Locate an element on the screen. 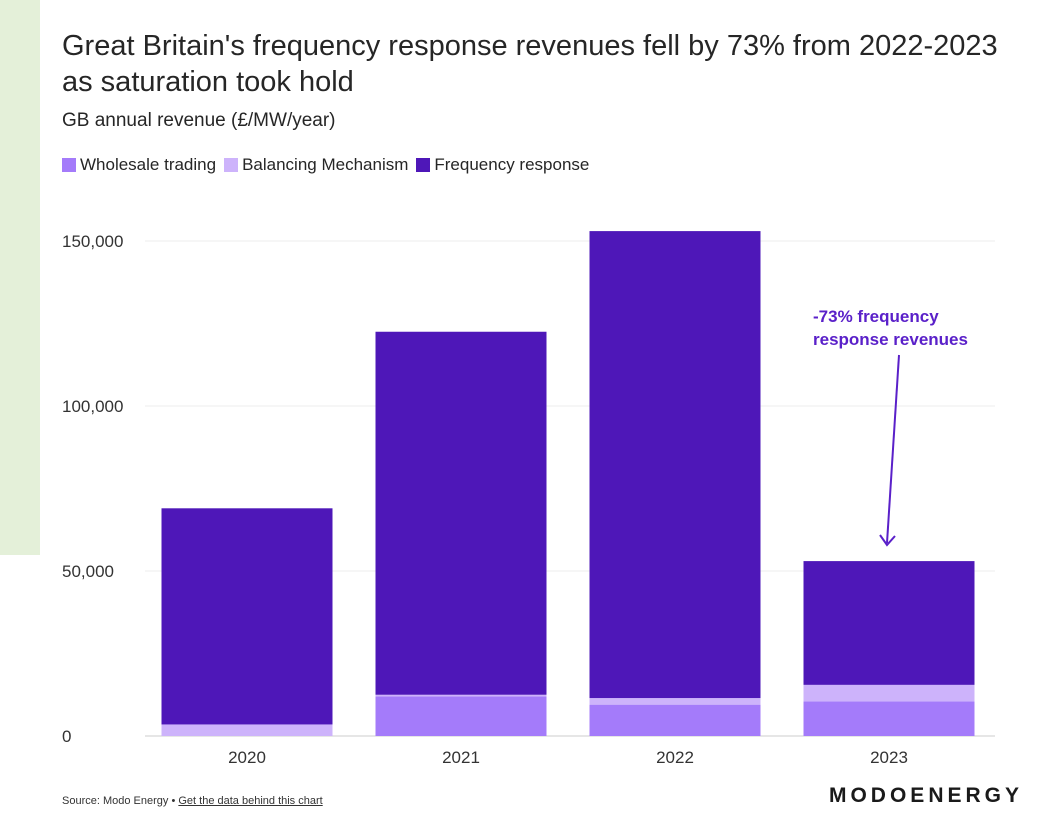 This screenshot has height=822, width=1045. legend-swatch-frequency is located at coordinates (423, 165).